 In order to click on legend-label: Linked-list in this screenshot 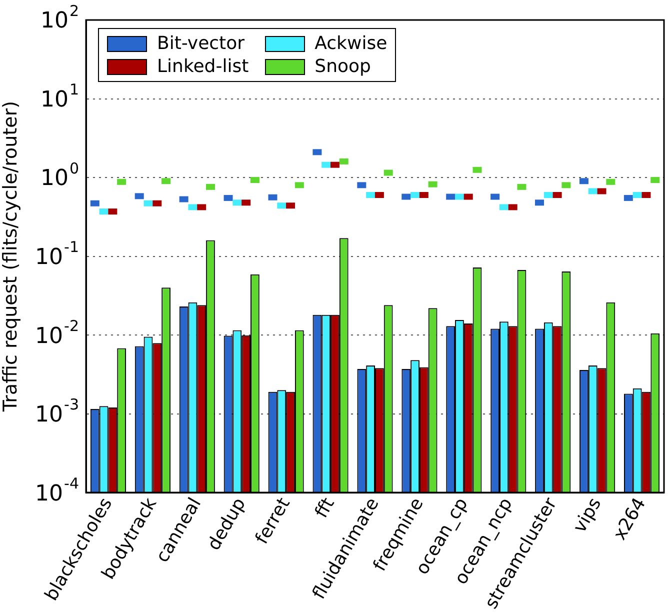, I will do `click(203, 66)`.